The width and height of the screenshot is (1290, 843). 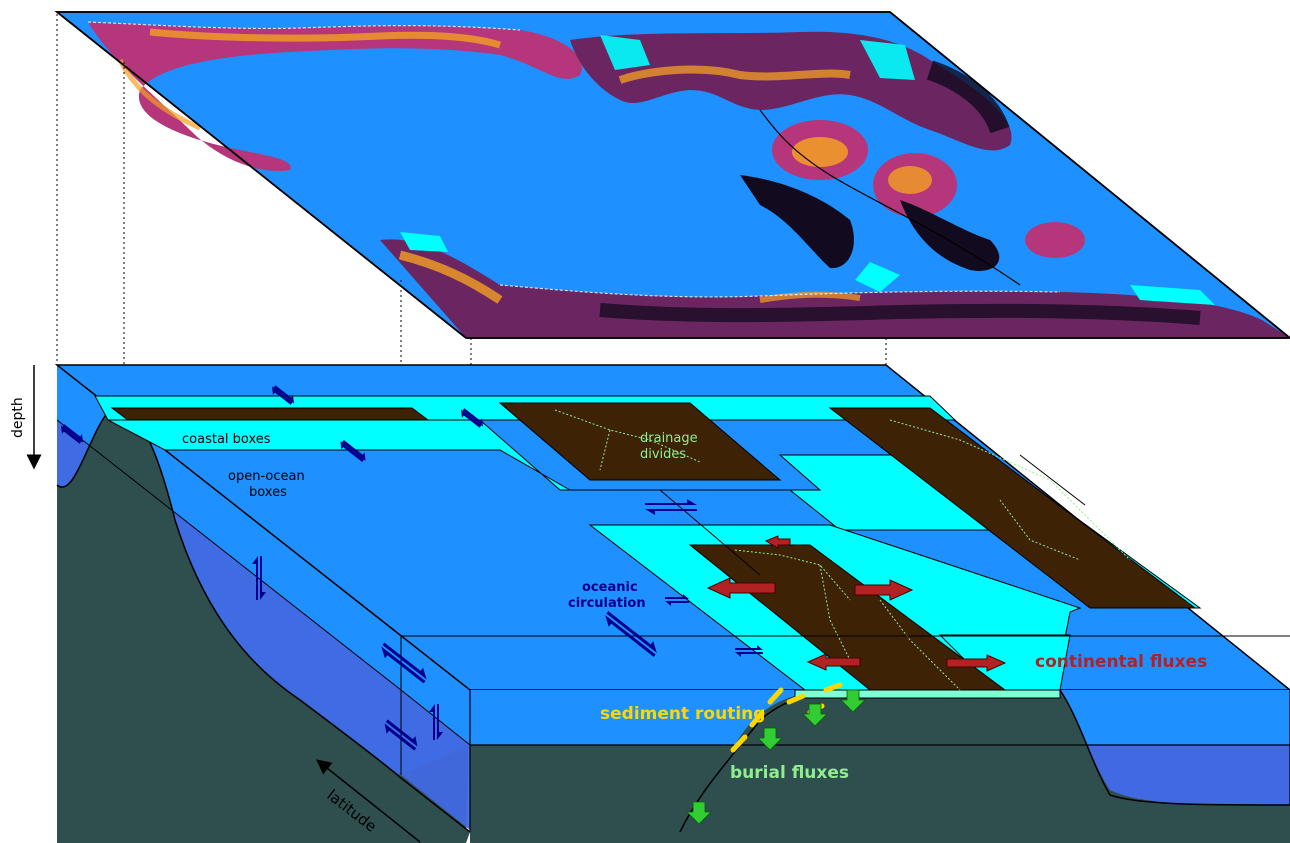 What do you see at coordinates (663, 454) in the screenshot?
I see `drainage-label-line2: divides` at bounding box center [663, 454].